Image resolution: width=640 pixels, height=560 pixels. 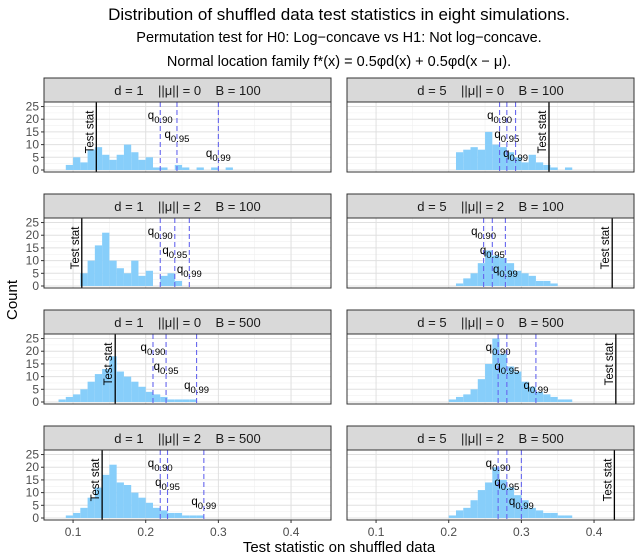 I want to click on x-tick-label: 0.3, so click(x=521, y=532).